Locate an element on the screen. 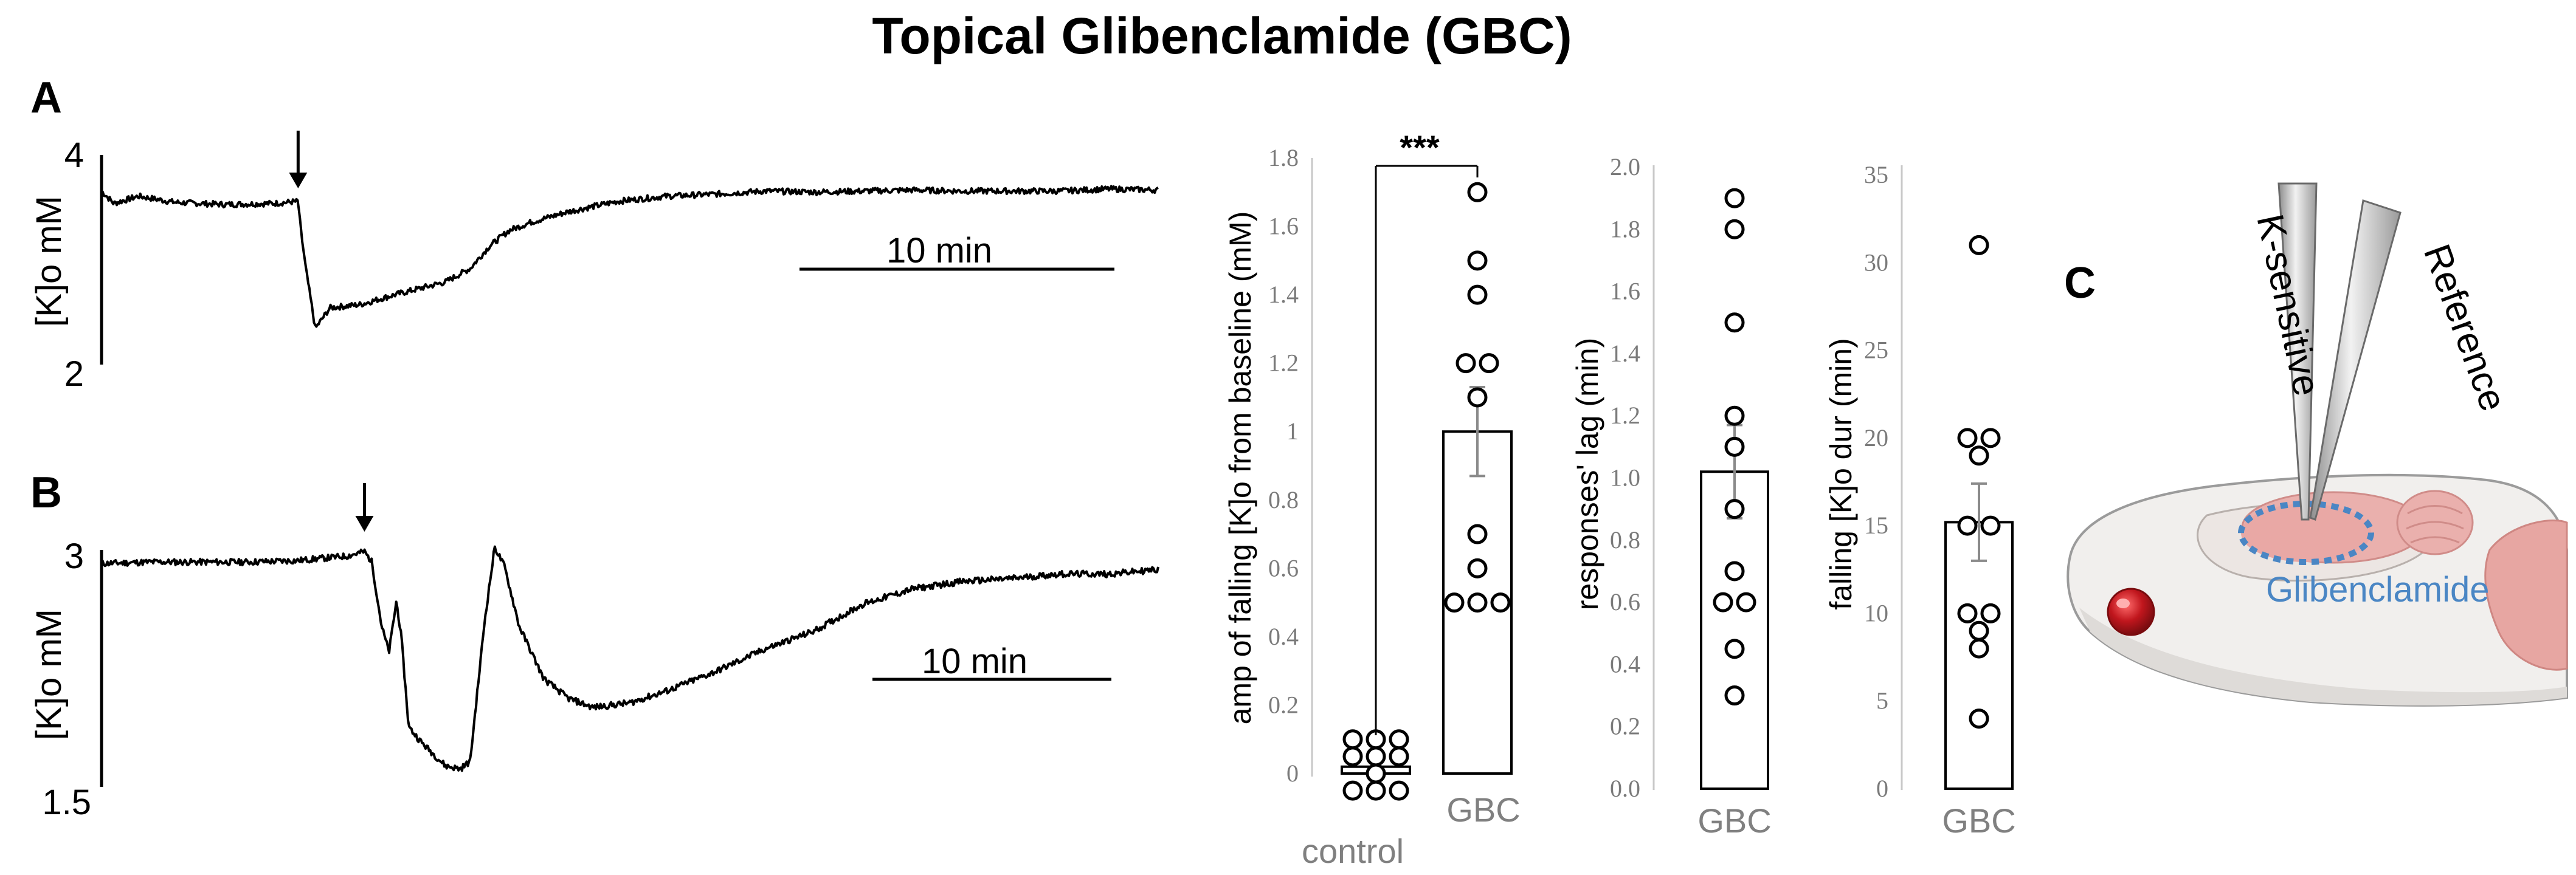 Image resolution: width=2576 pixels, height=875 pixels. panel-letter-b: B is located at coordinates (46, 492).